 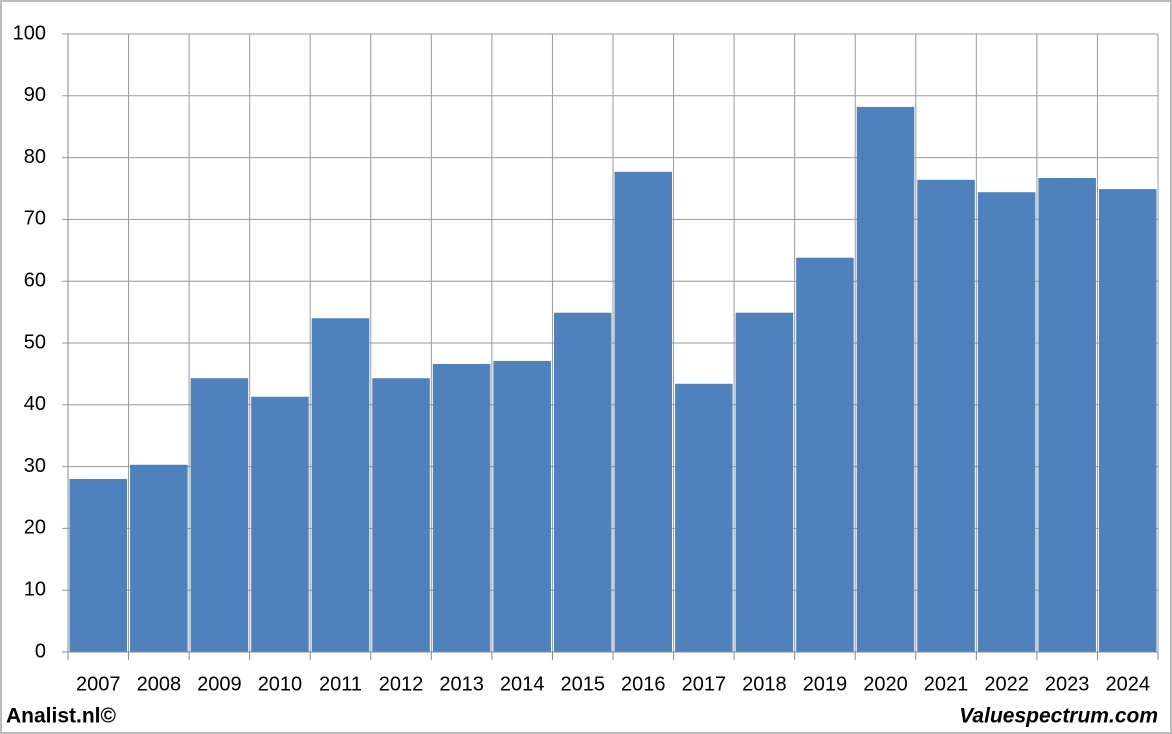 I want to click on y-tick-label: 50, so click(x=35, y=342).